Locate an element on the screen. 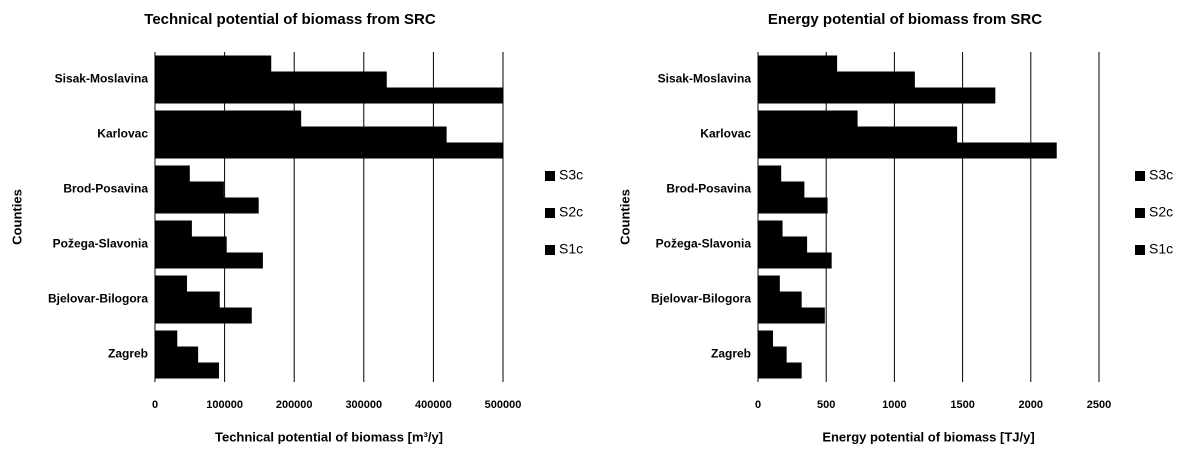  chart-title: Energy potential of biomass from SRC is located at coordinates (905, 19).